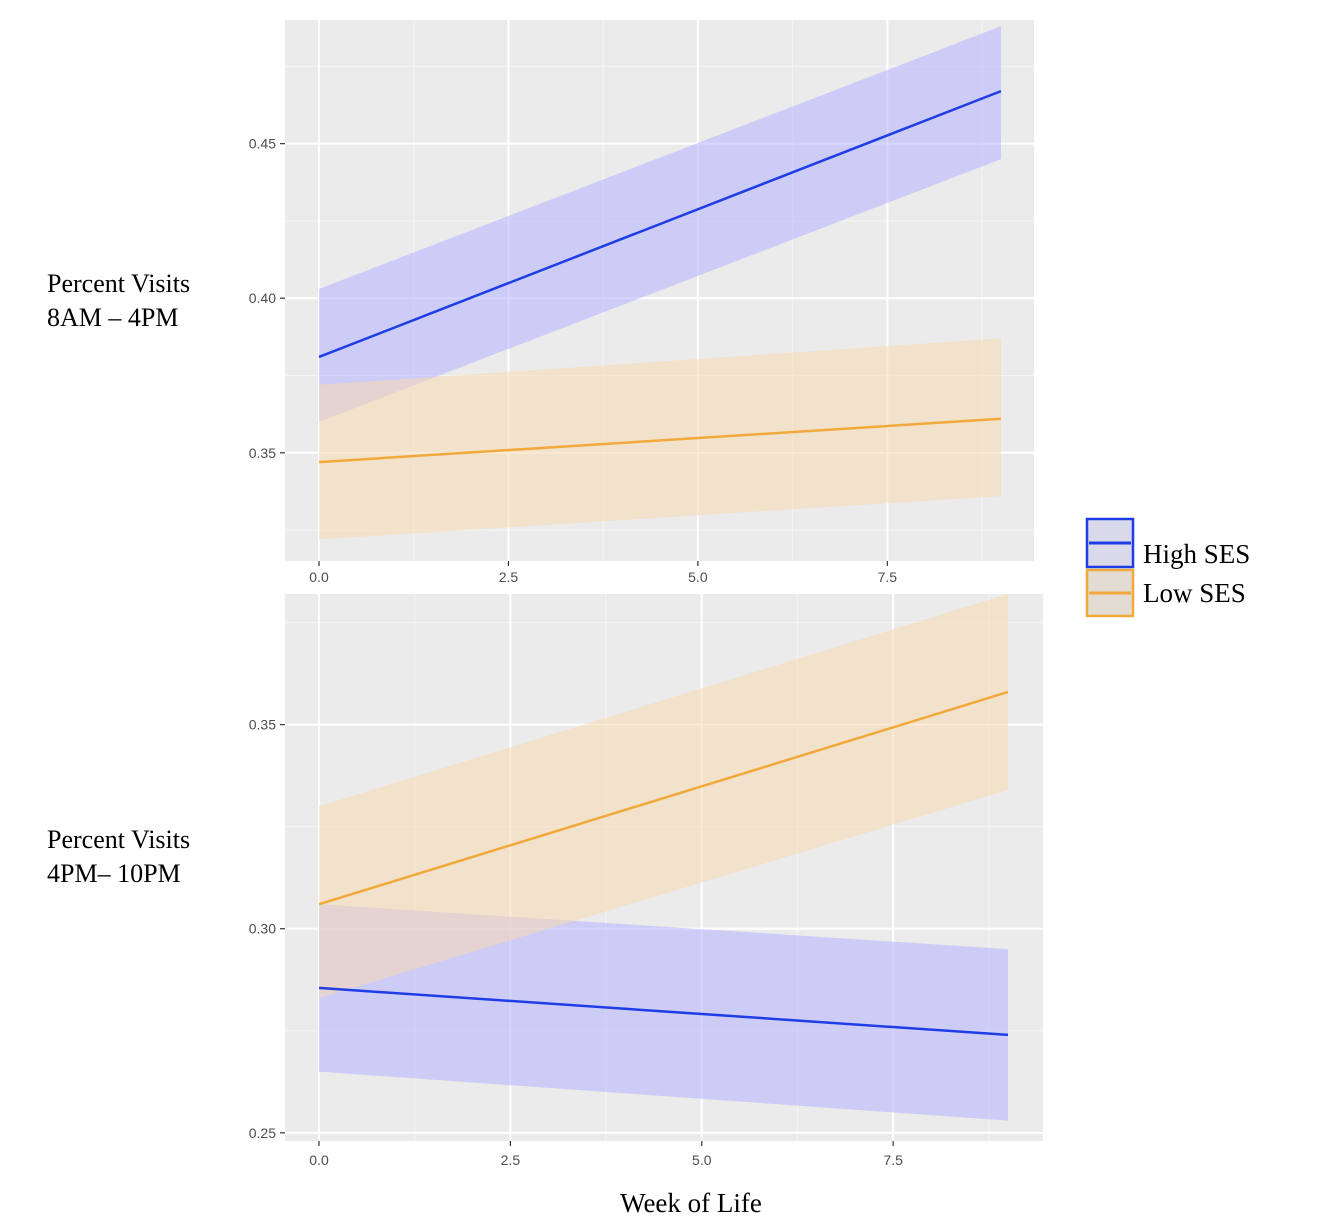 The image size is (1326, 1232). Describe the element at coordinates (1196, 554) in the screenshot. I see `legend-label-high-ses: High SES` at that location.